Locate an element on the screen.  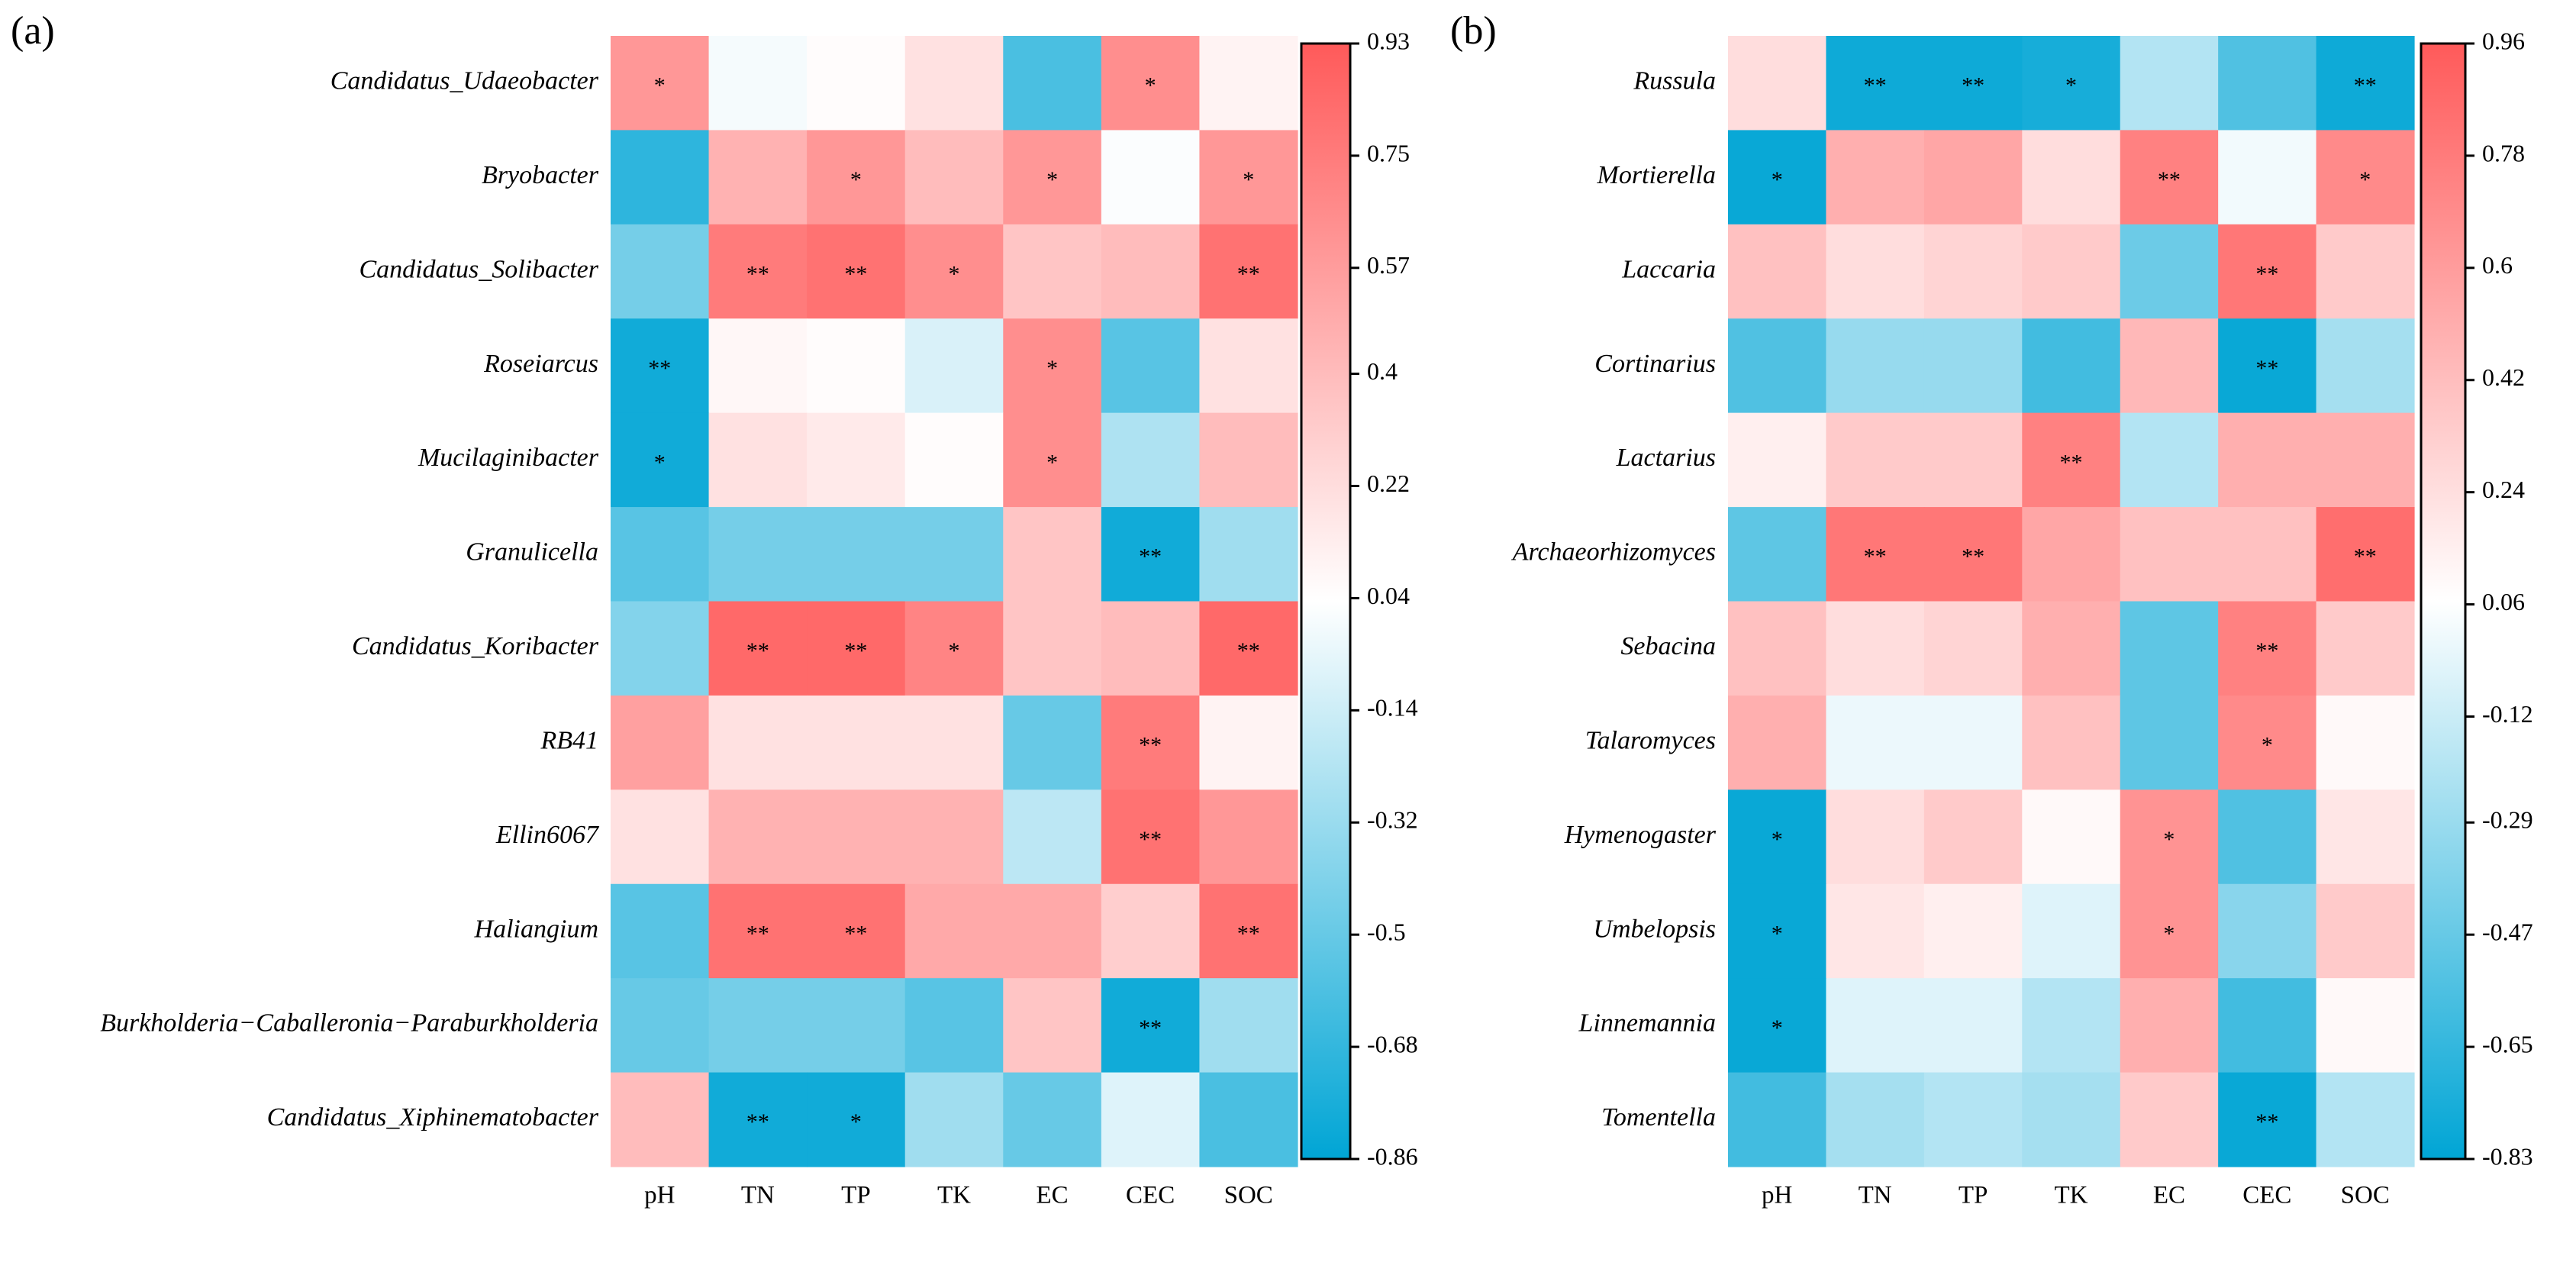
colorbar-tick-label: 0.4 is located at coordinates (1383, 371).